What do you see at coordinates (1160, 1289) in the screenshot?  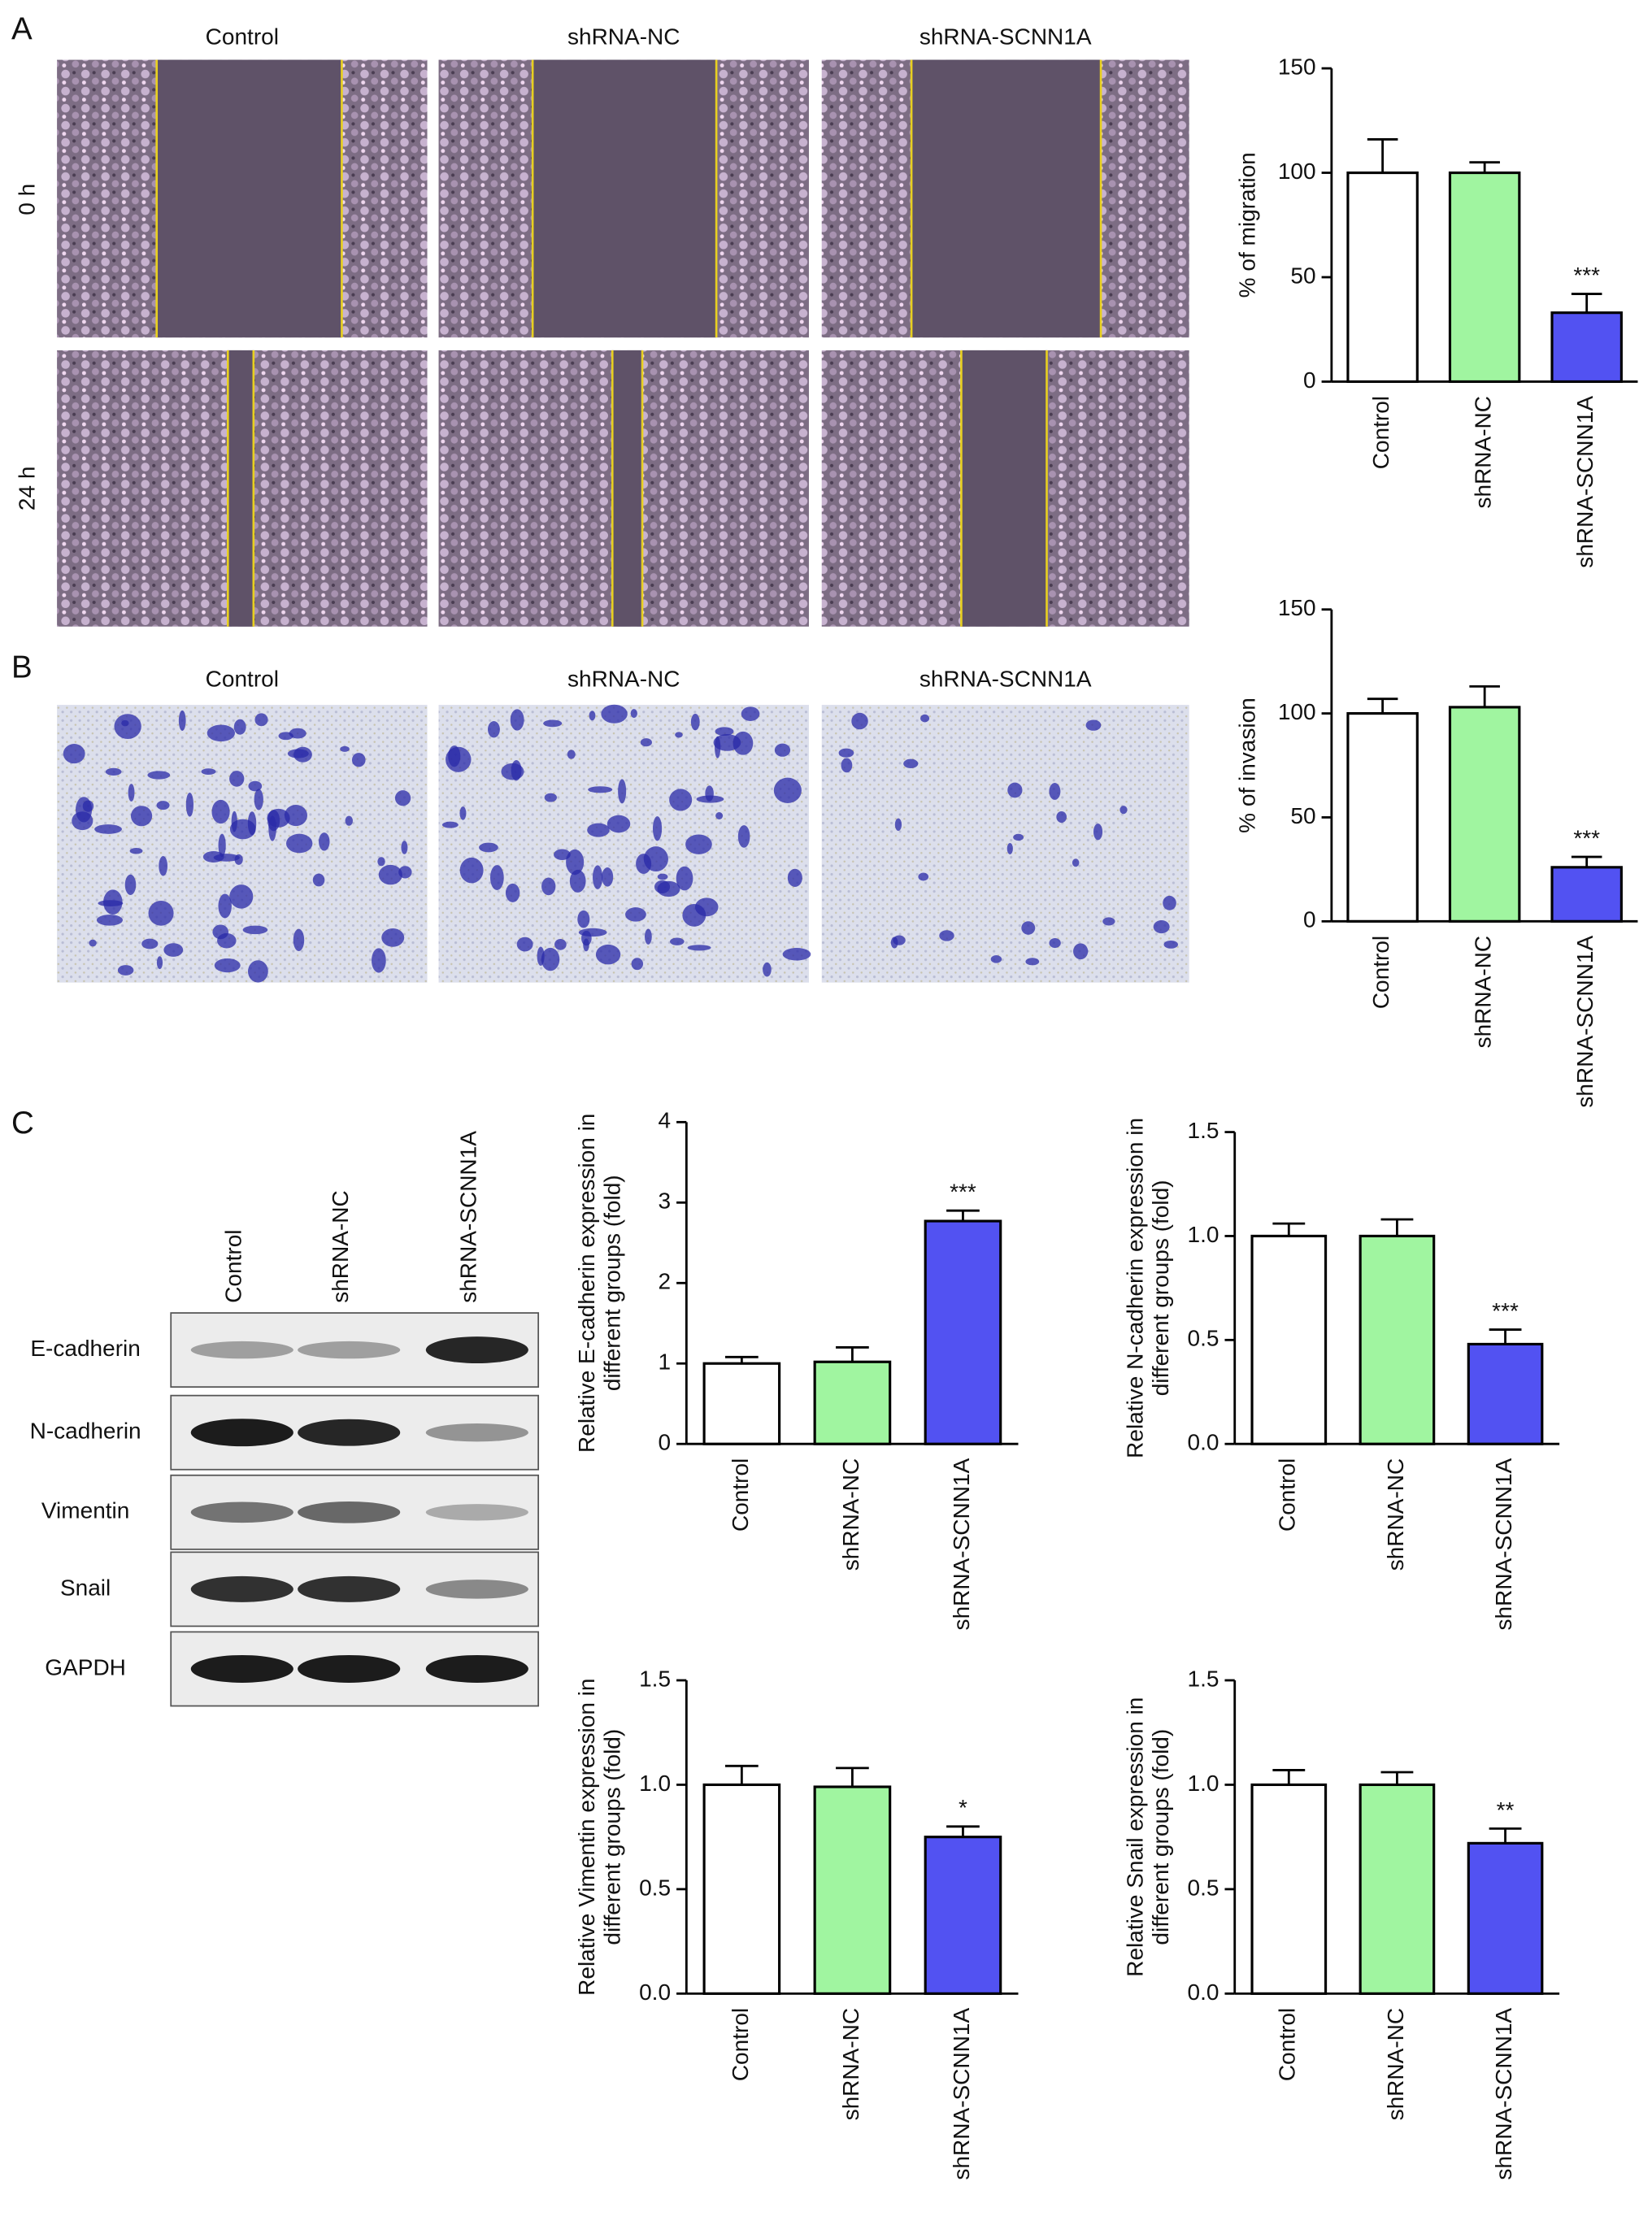 I see `y-axis-label: different groups (fold)` at bounding box center [1160, 1289].